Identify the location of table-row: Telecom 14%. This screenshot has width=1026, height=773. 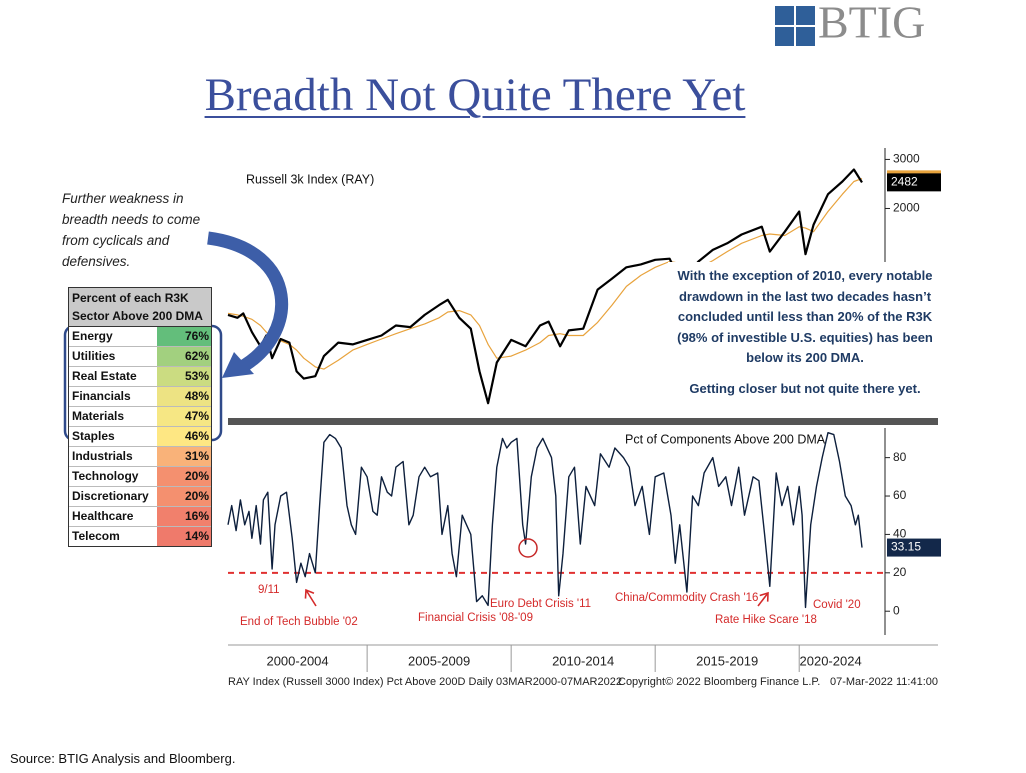
(140, 536).